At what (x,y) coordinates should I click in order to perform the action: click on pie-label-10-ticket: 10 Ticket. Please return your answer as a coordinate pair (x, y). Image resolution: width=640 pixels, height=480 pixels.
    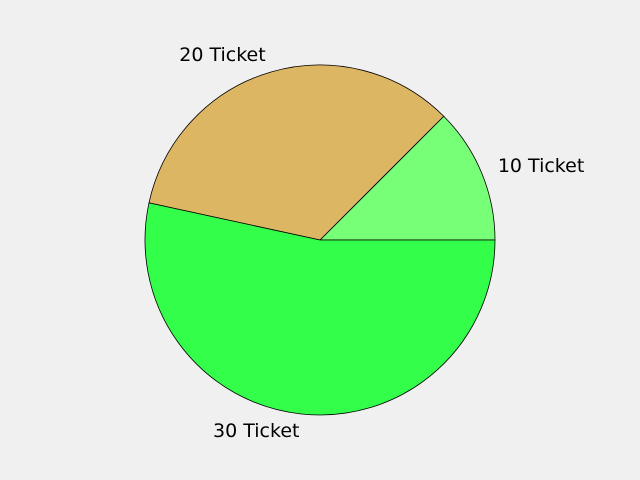
    Looking at the image, I should click on (541, 166).